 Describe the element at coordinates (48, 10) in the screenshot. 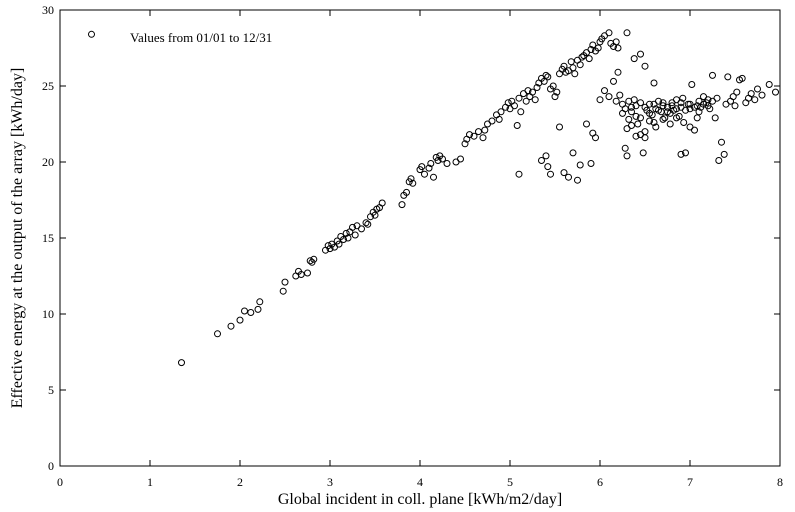

I see `y-tick-label: 30` at that location.